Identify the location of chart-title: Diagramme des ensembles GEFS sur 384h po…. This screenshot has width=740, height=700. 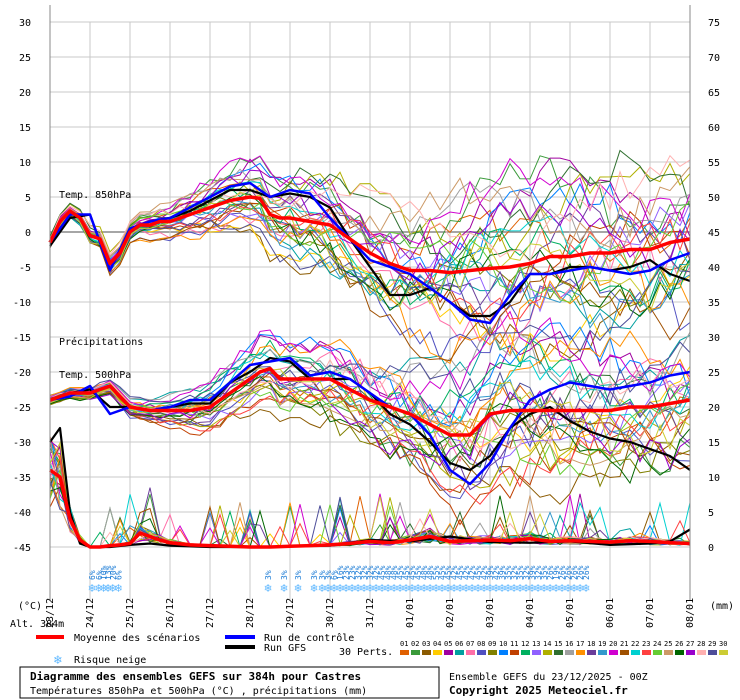
(195, 676).